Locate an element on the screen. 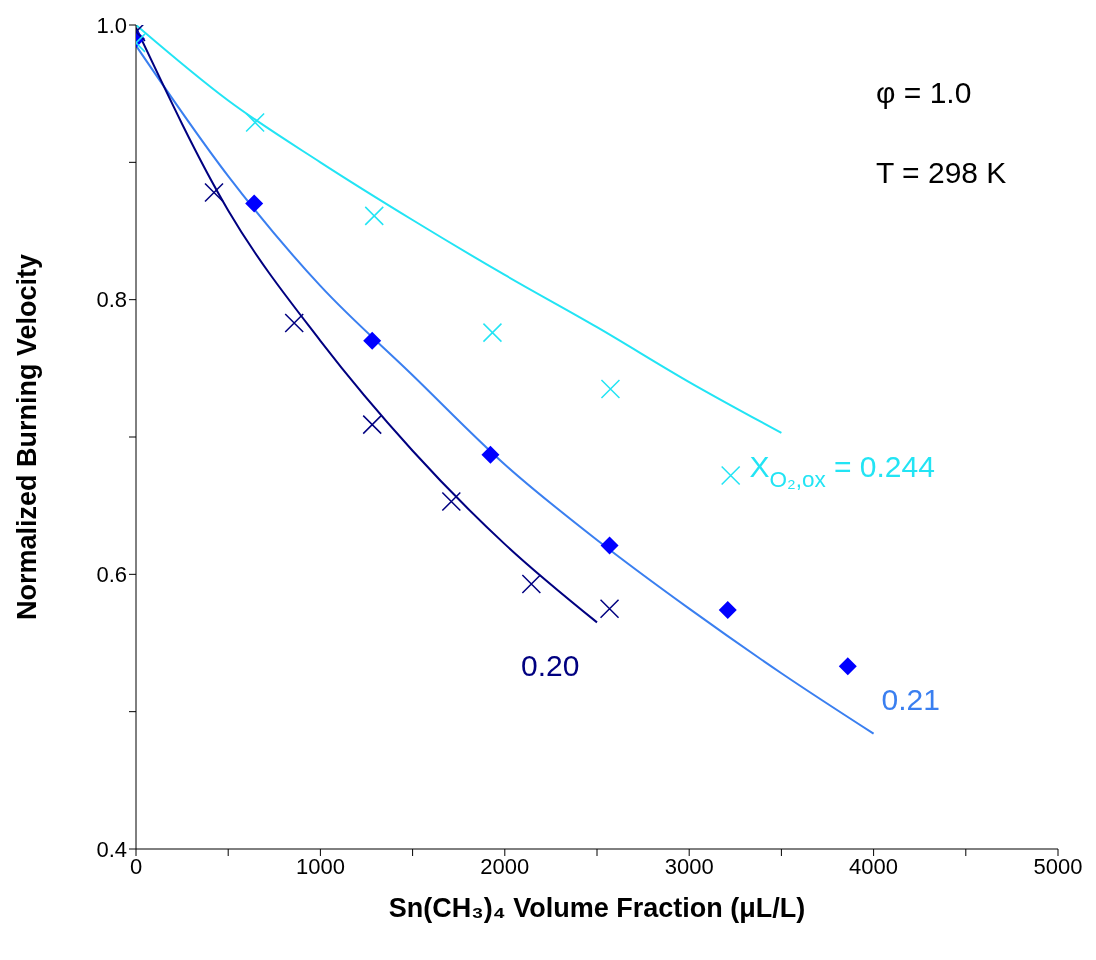  series-label: X$_{O₂,ox}$ = 0.244 is located at coordinates (842, 471).